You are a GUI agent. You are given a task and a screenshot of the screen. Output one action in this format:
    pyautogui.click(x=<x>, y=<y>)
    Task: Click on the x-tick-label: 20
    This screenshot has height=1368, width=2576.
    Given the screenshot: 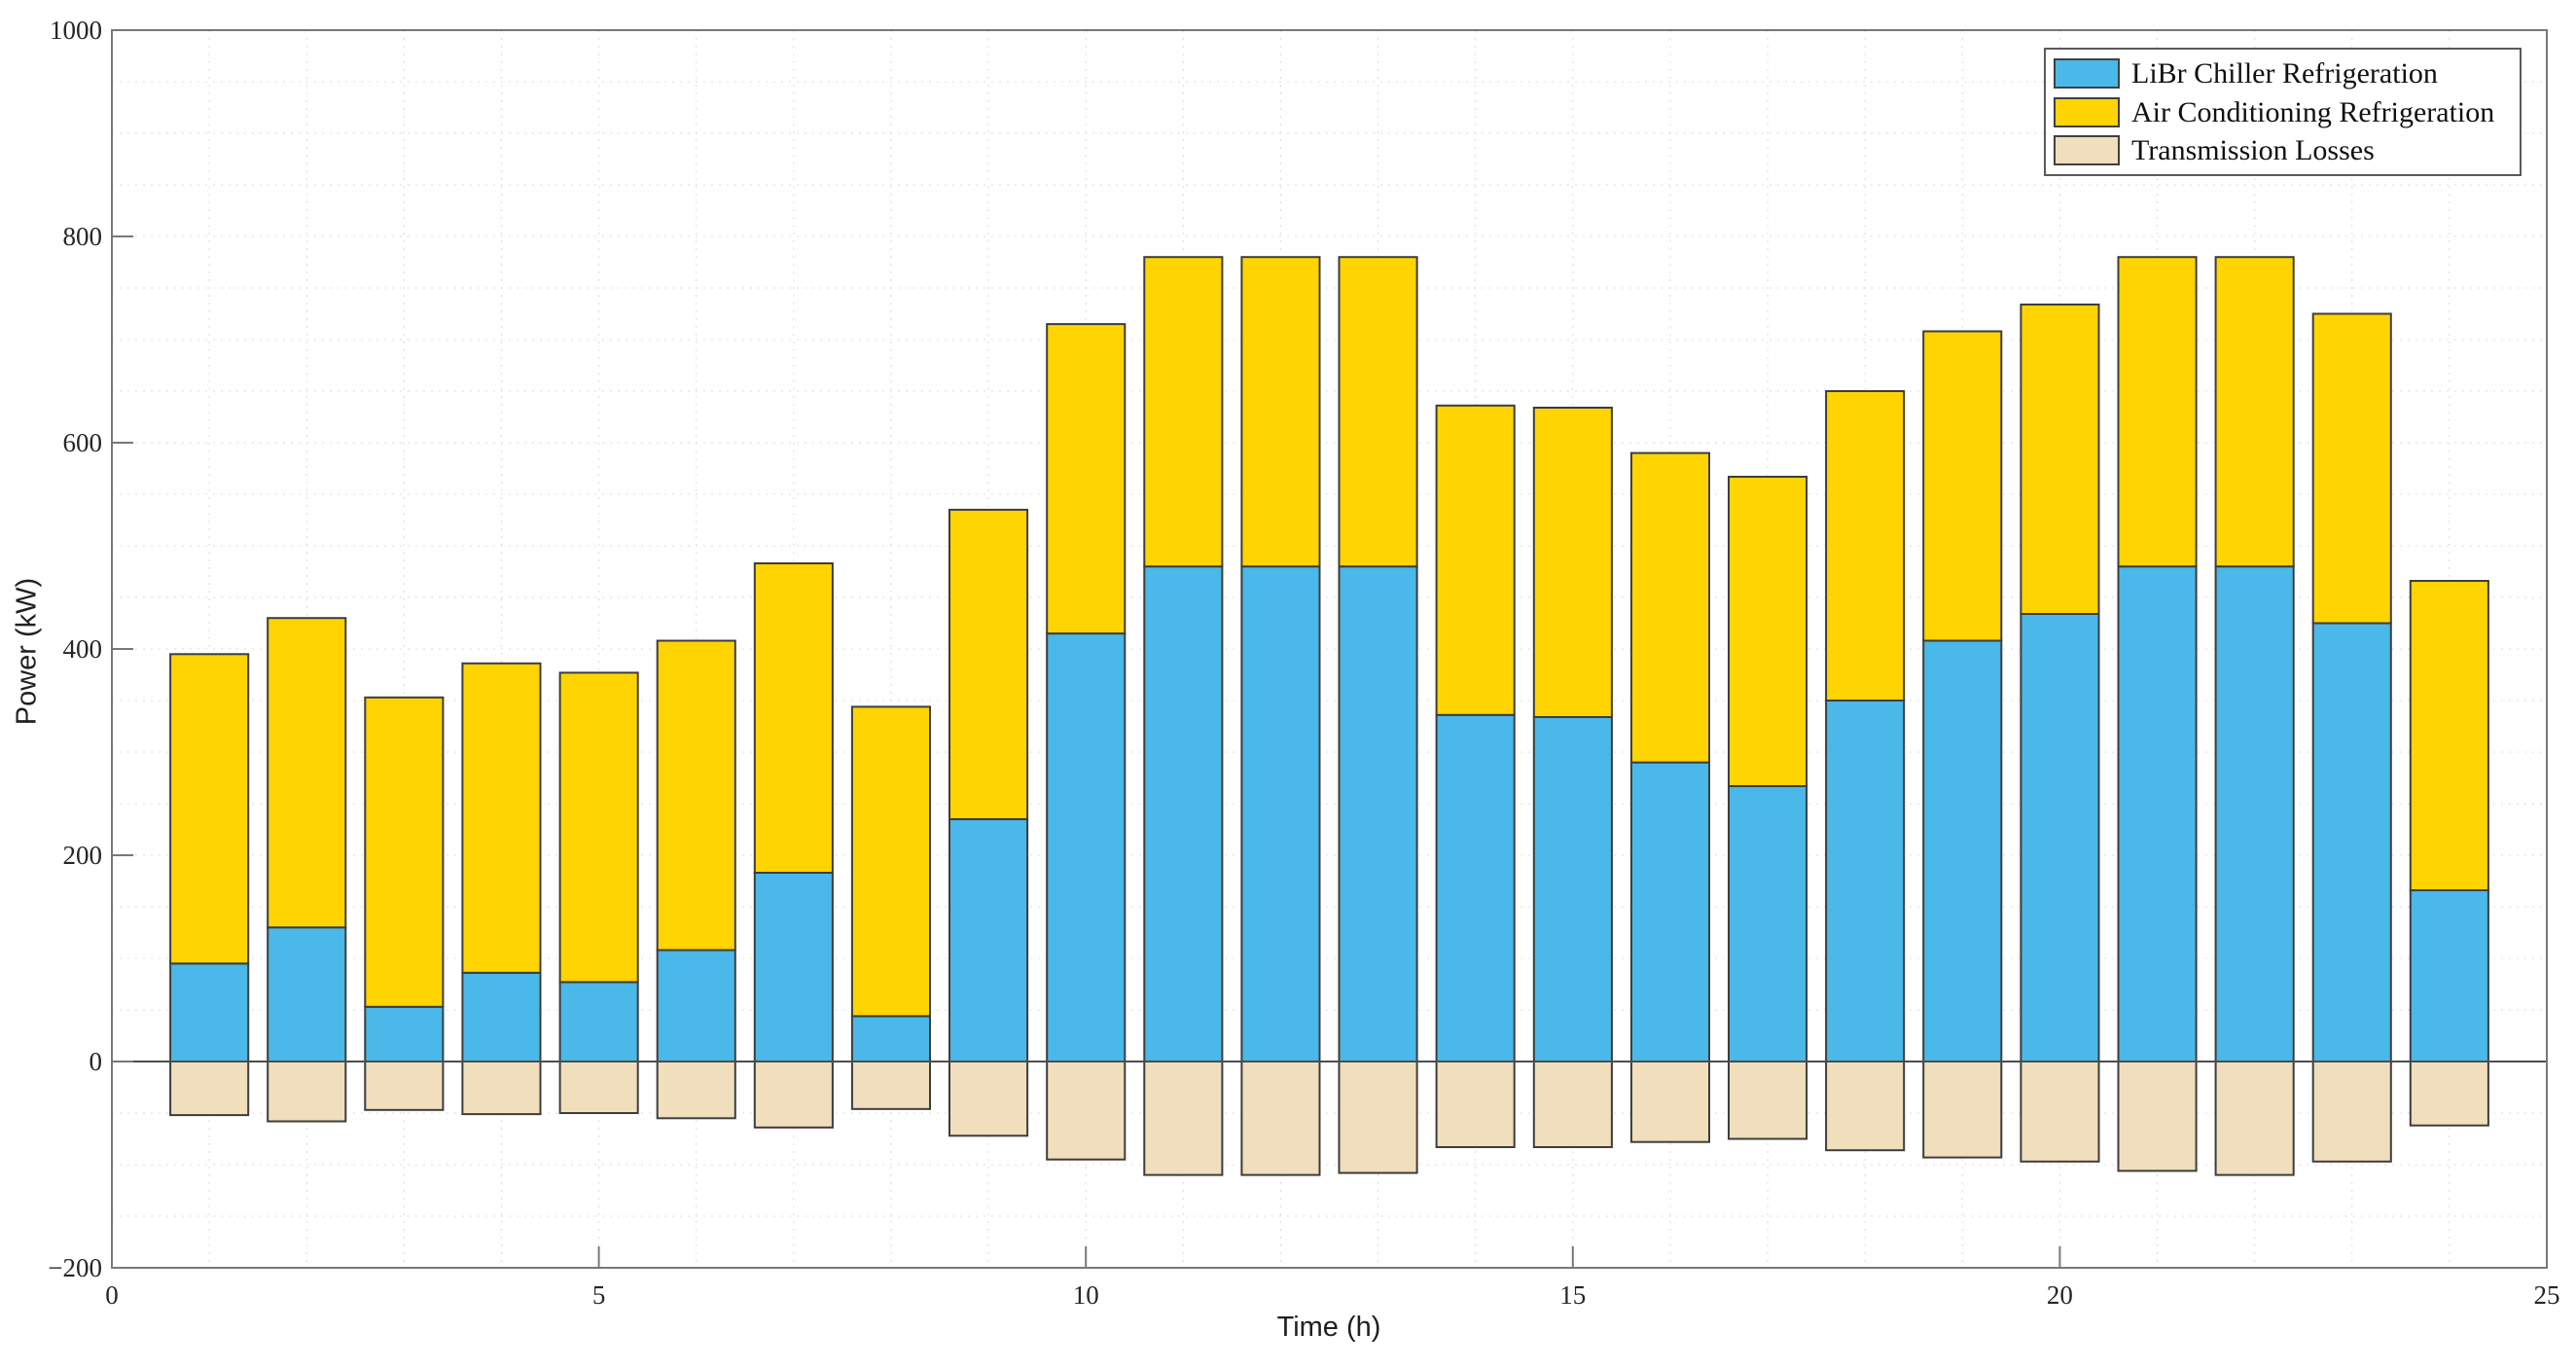 What is the action you would take?
    pyautogui.click(x=2060, y=1295)
    